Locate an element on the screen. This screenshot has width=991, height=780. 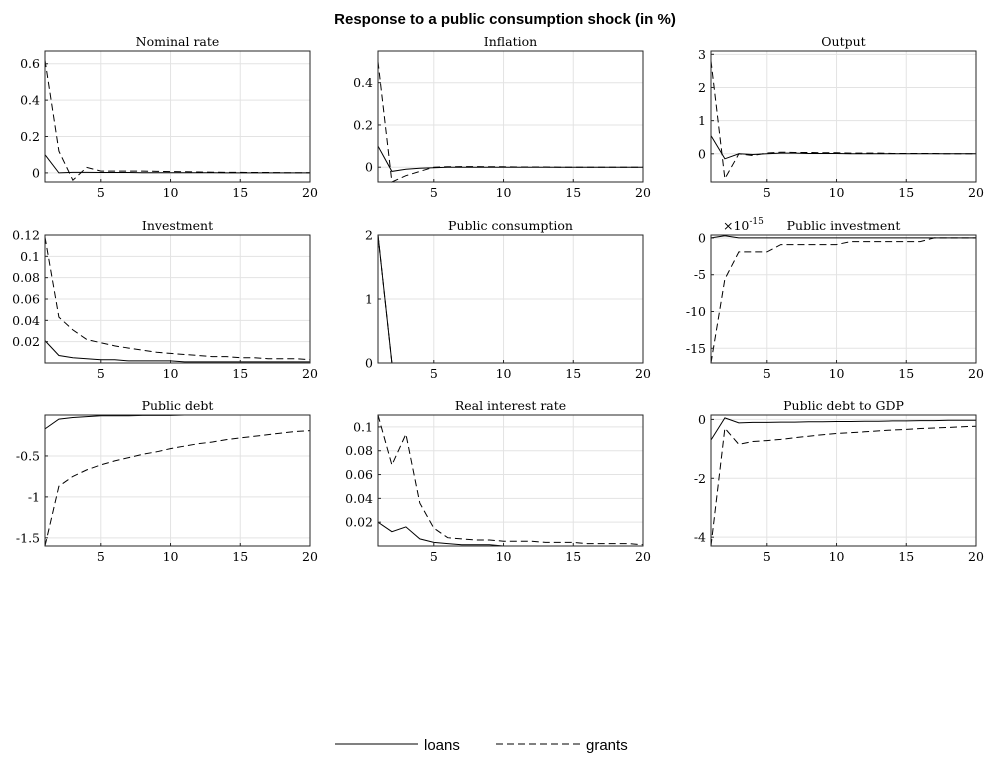
panel-title: Nominal rate is located at coordinates (178, 41).